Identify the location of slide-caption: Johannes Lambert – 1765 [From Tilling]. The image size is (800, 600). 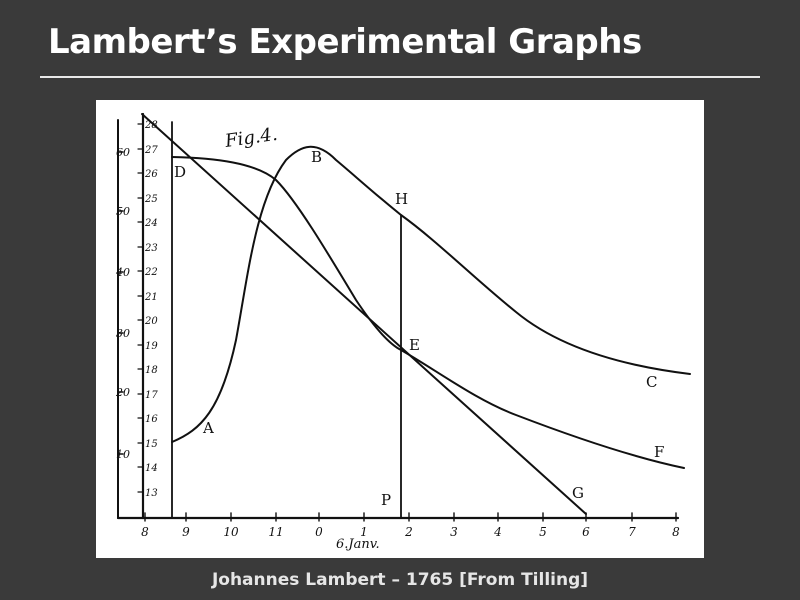
(400, 580).